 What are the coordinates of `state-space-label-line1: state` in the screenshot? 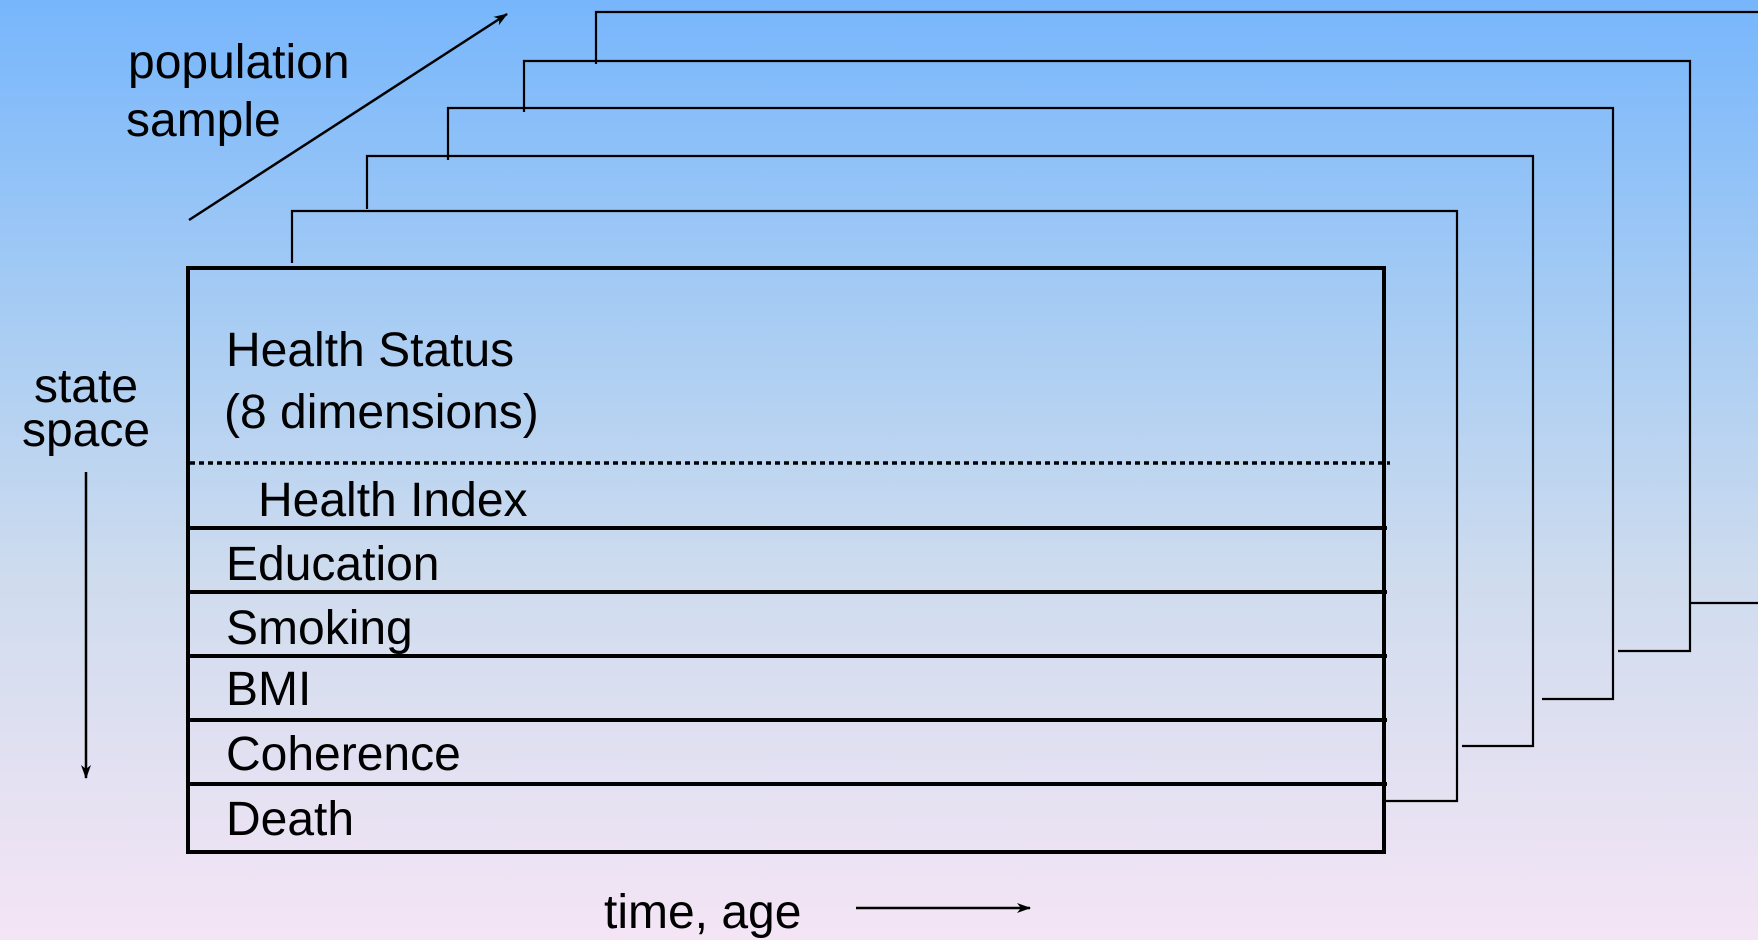 It's located at (86, 386).